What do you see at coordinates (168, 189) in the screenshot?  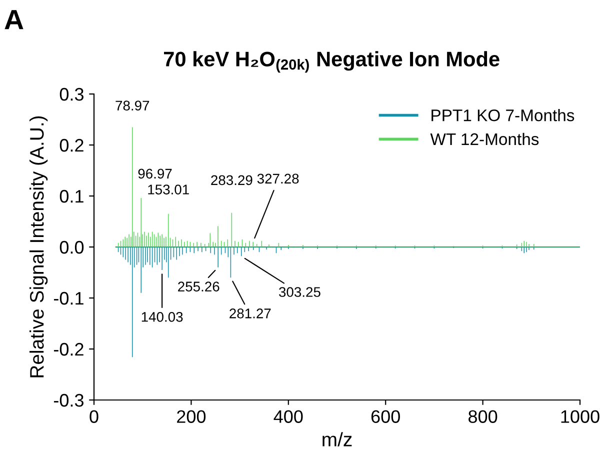 I see `annotation: 153.01` at bounding box center [168, 189].